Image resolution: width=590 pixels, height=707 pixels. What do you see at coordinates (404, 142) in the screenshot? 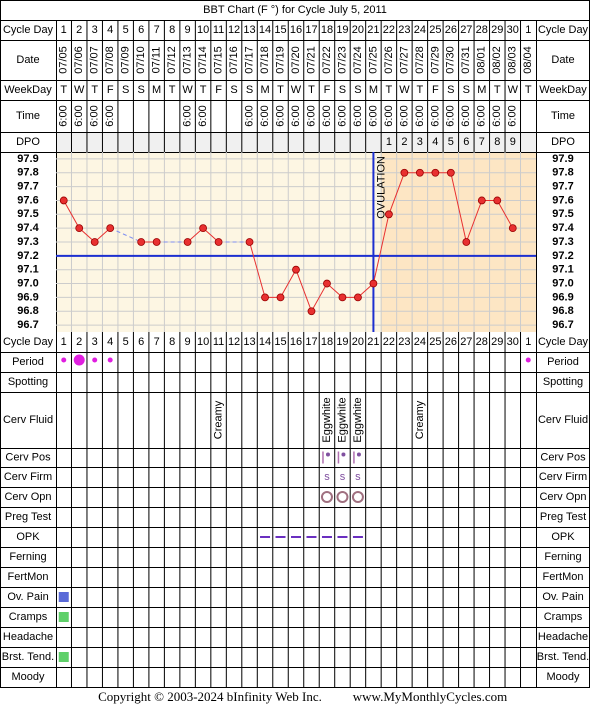
I see `dpo: 2` at bounding box center [404, 142].